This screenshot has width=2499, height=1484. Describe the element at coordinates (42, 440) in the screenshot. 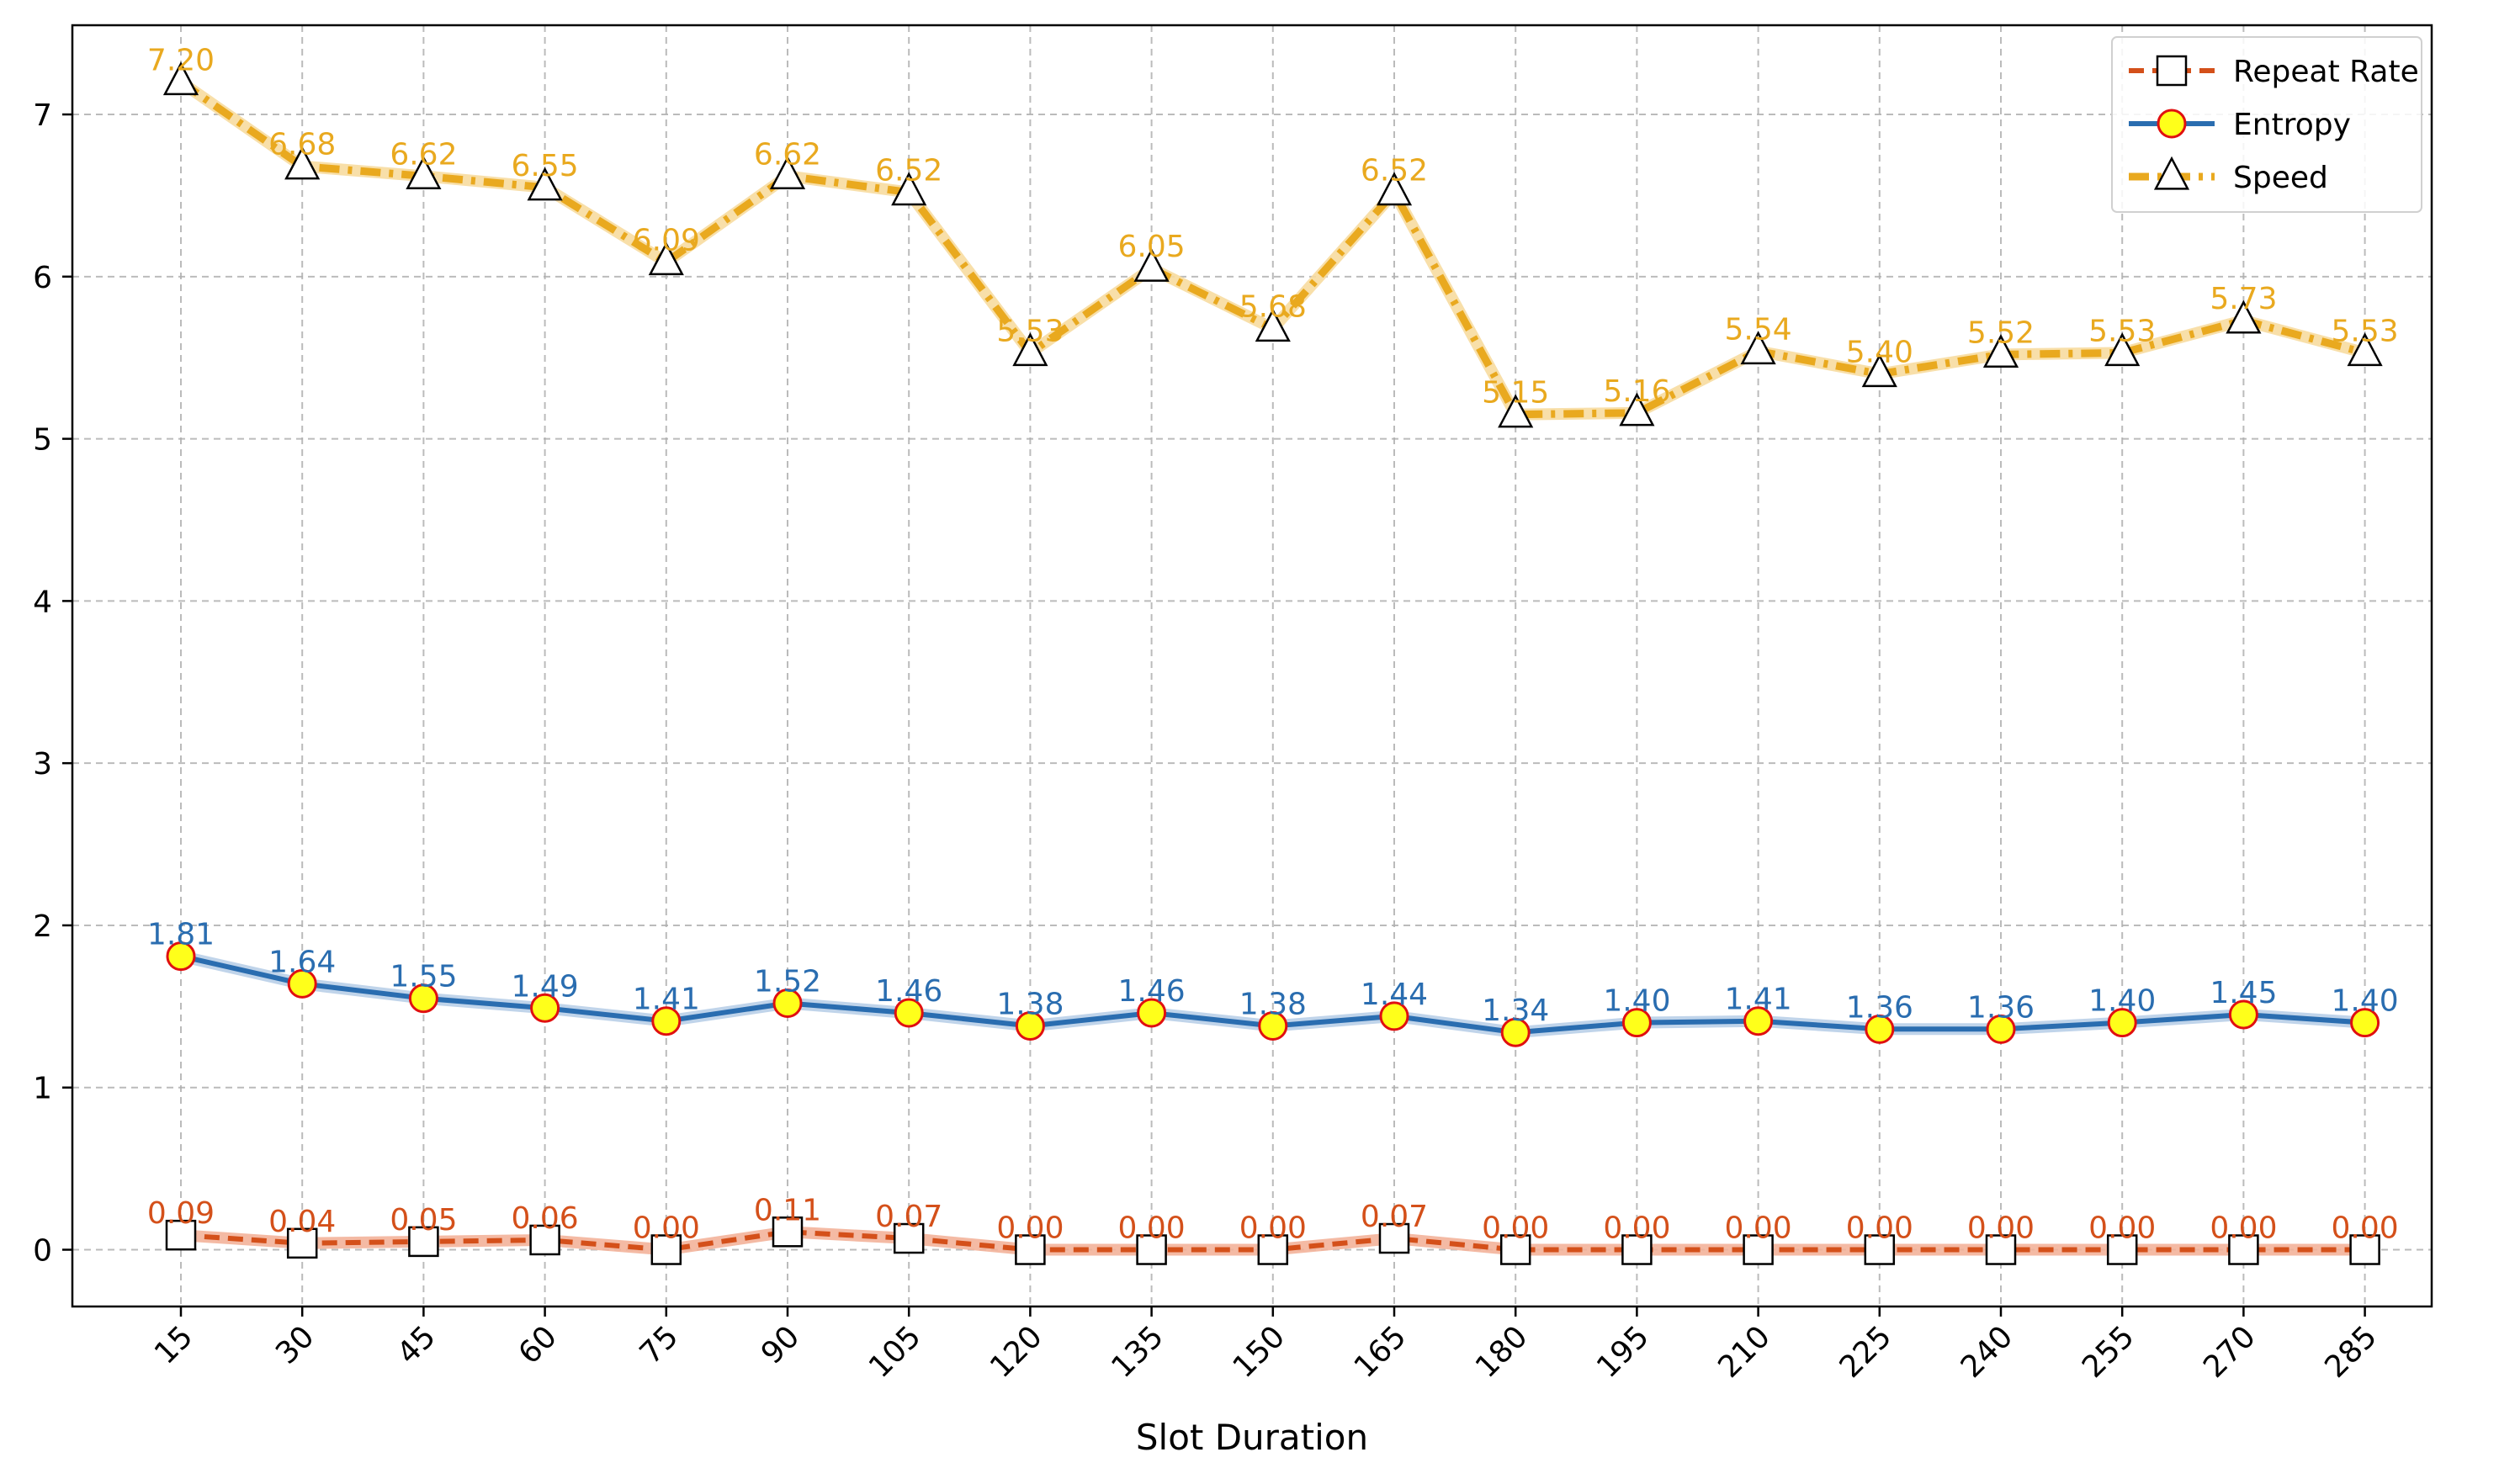

I see `y-tick-label: 5` at that location.